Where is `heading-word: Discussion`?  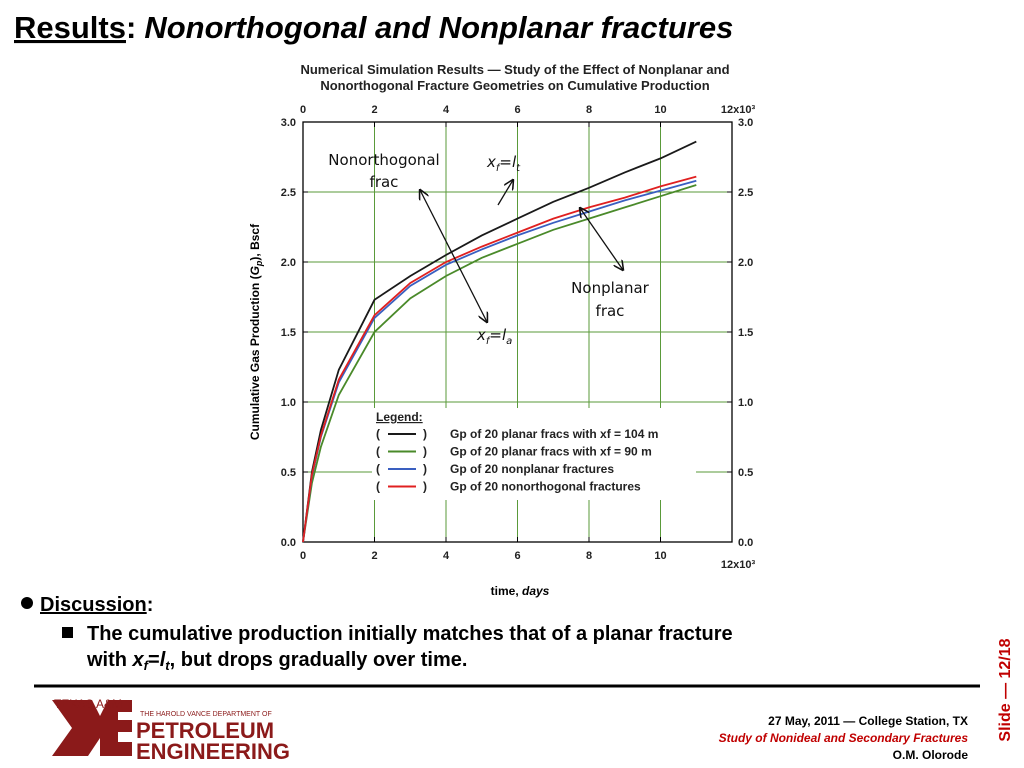
heading-word: Discussion is located at coordinates (93, 605).